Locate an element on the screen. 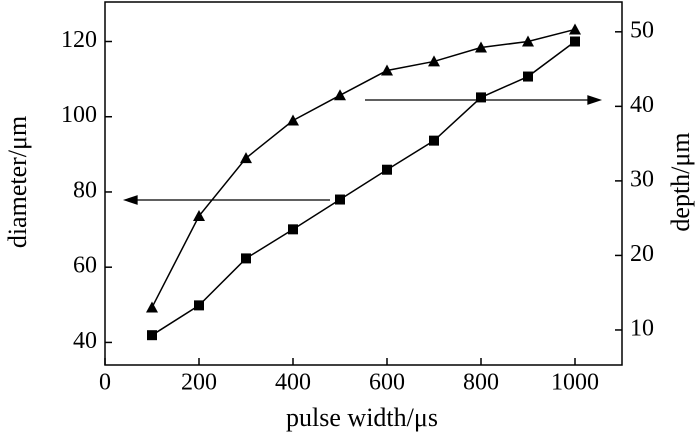 The height and width of the screenshot is (439, 700). x-tick-label: 1000 is located at coordinates (575, 383).